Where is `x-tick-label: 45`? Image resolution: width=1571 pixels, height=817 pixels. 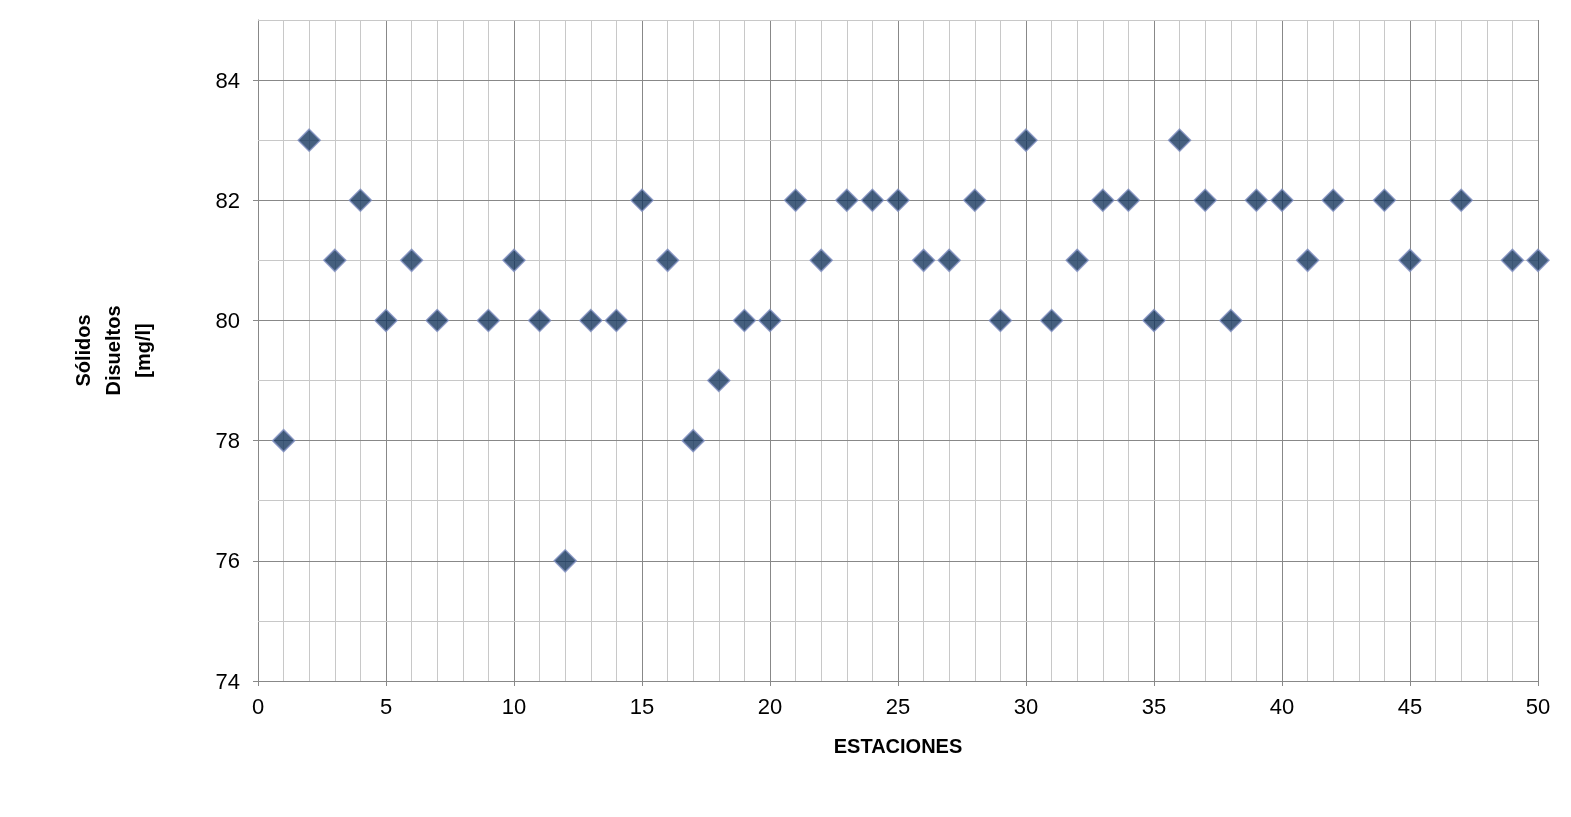 x-tick-label: 45 is located at coordinates (1410, 706).